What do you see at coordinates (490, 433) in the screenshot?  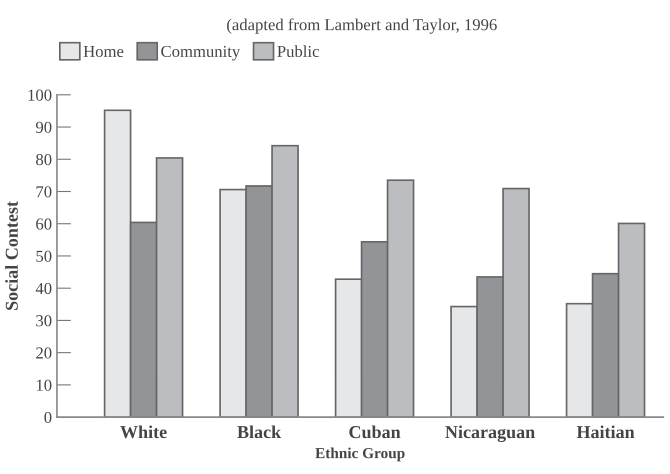 I see `x-tick-label: Nicaraguan` at bounding box center [490, 433].